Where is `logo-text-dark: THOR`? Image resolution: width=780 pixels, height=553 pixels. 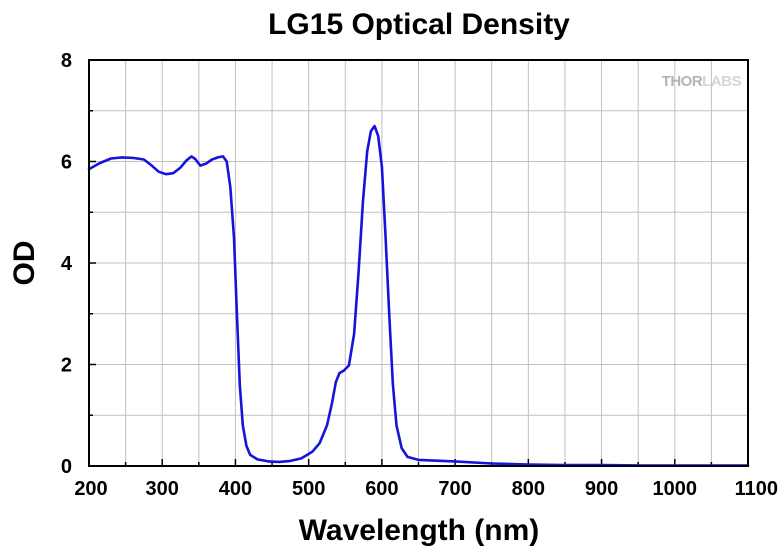 logo-text-dark: THOR is located at coordinates (682, 81).